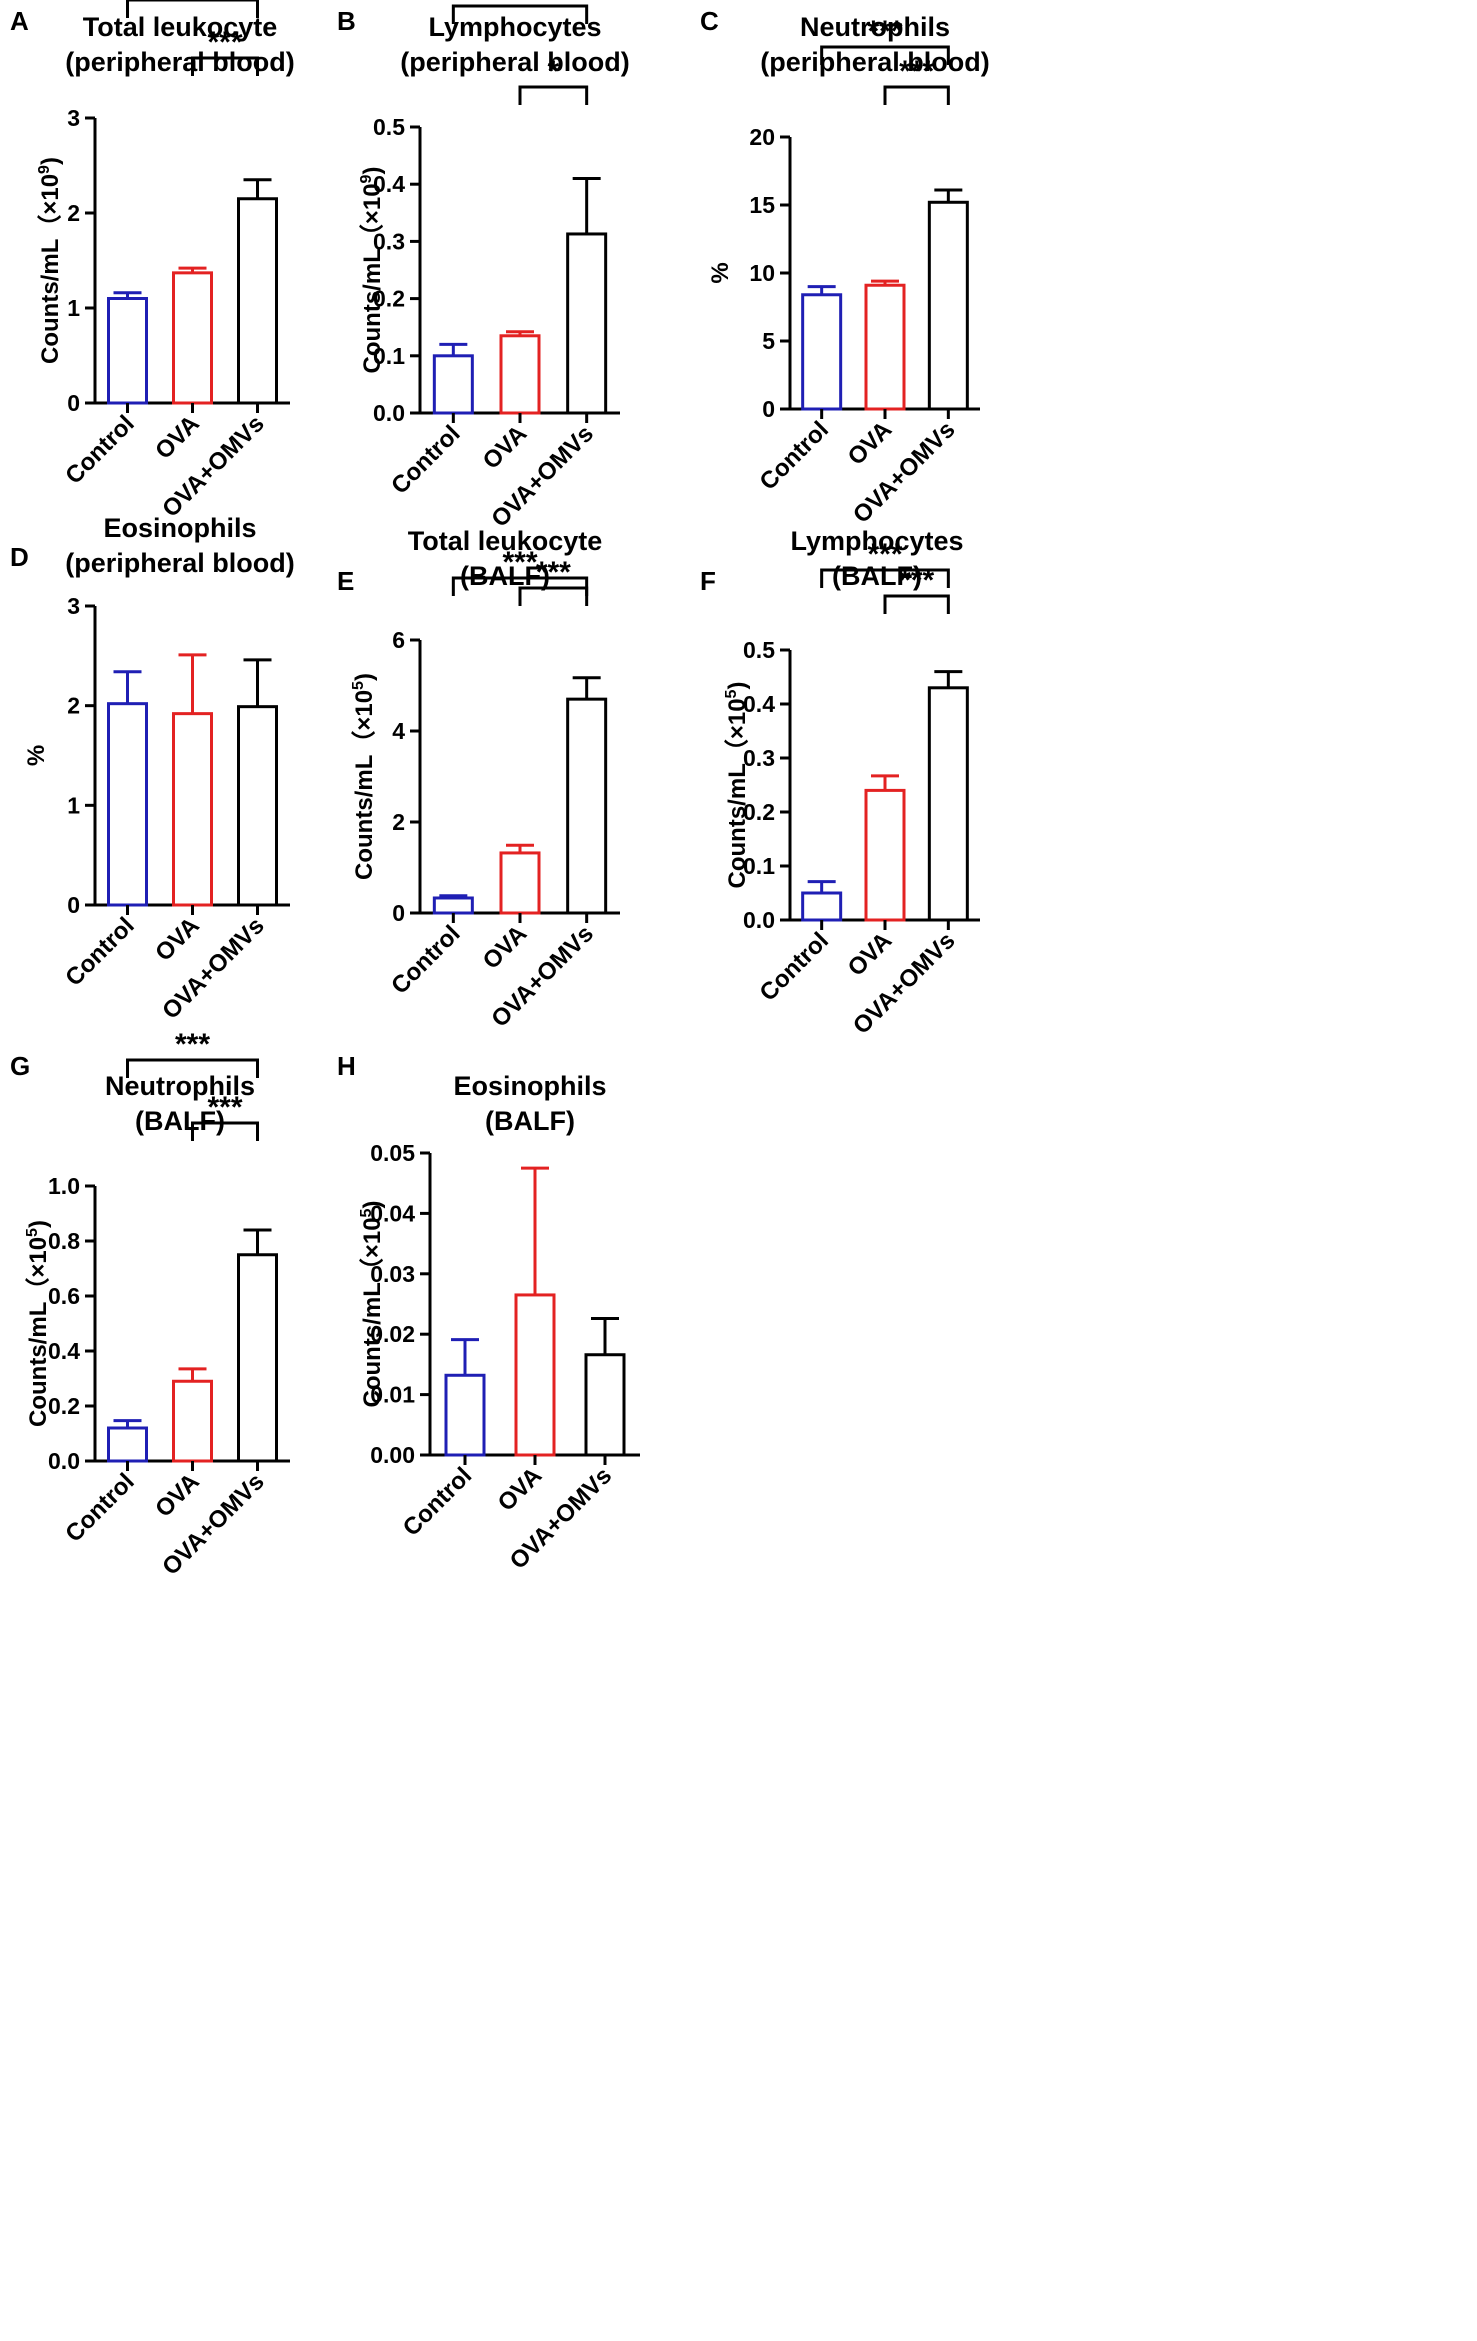 The width and height of the screenshot is (1477, 2341). What do you see at coordinates (392, 1334) in the screenshot?
I see `y-tick-label: 0.02` at bounding box center [392, 1334].